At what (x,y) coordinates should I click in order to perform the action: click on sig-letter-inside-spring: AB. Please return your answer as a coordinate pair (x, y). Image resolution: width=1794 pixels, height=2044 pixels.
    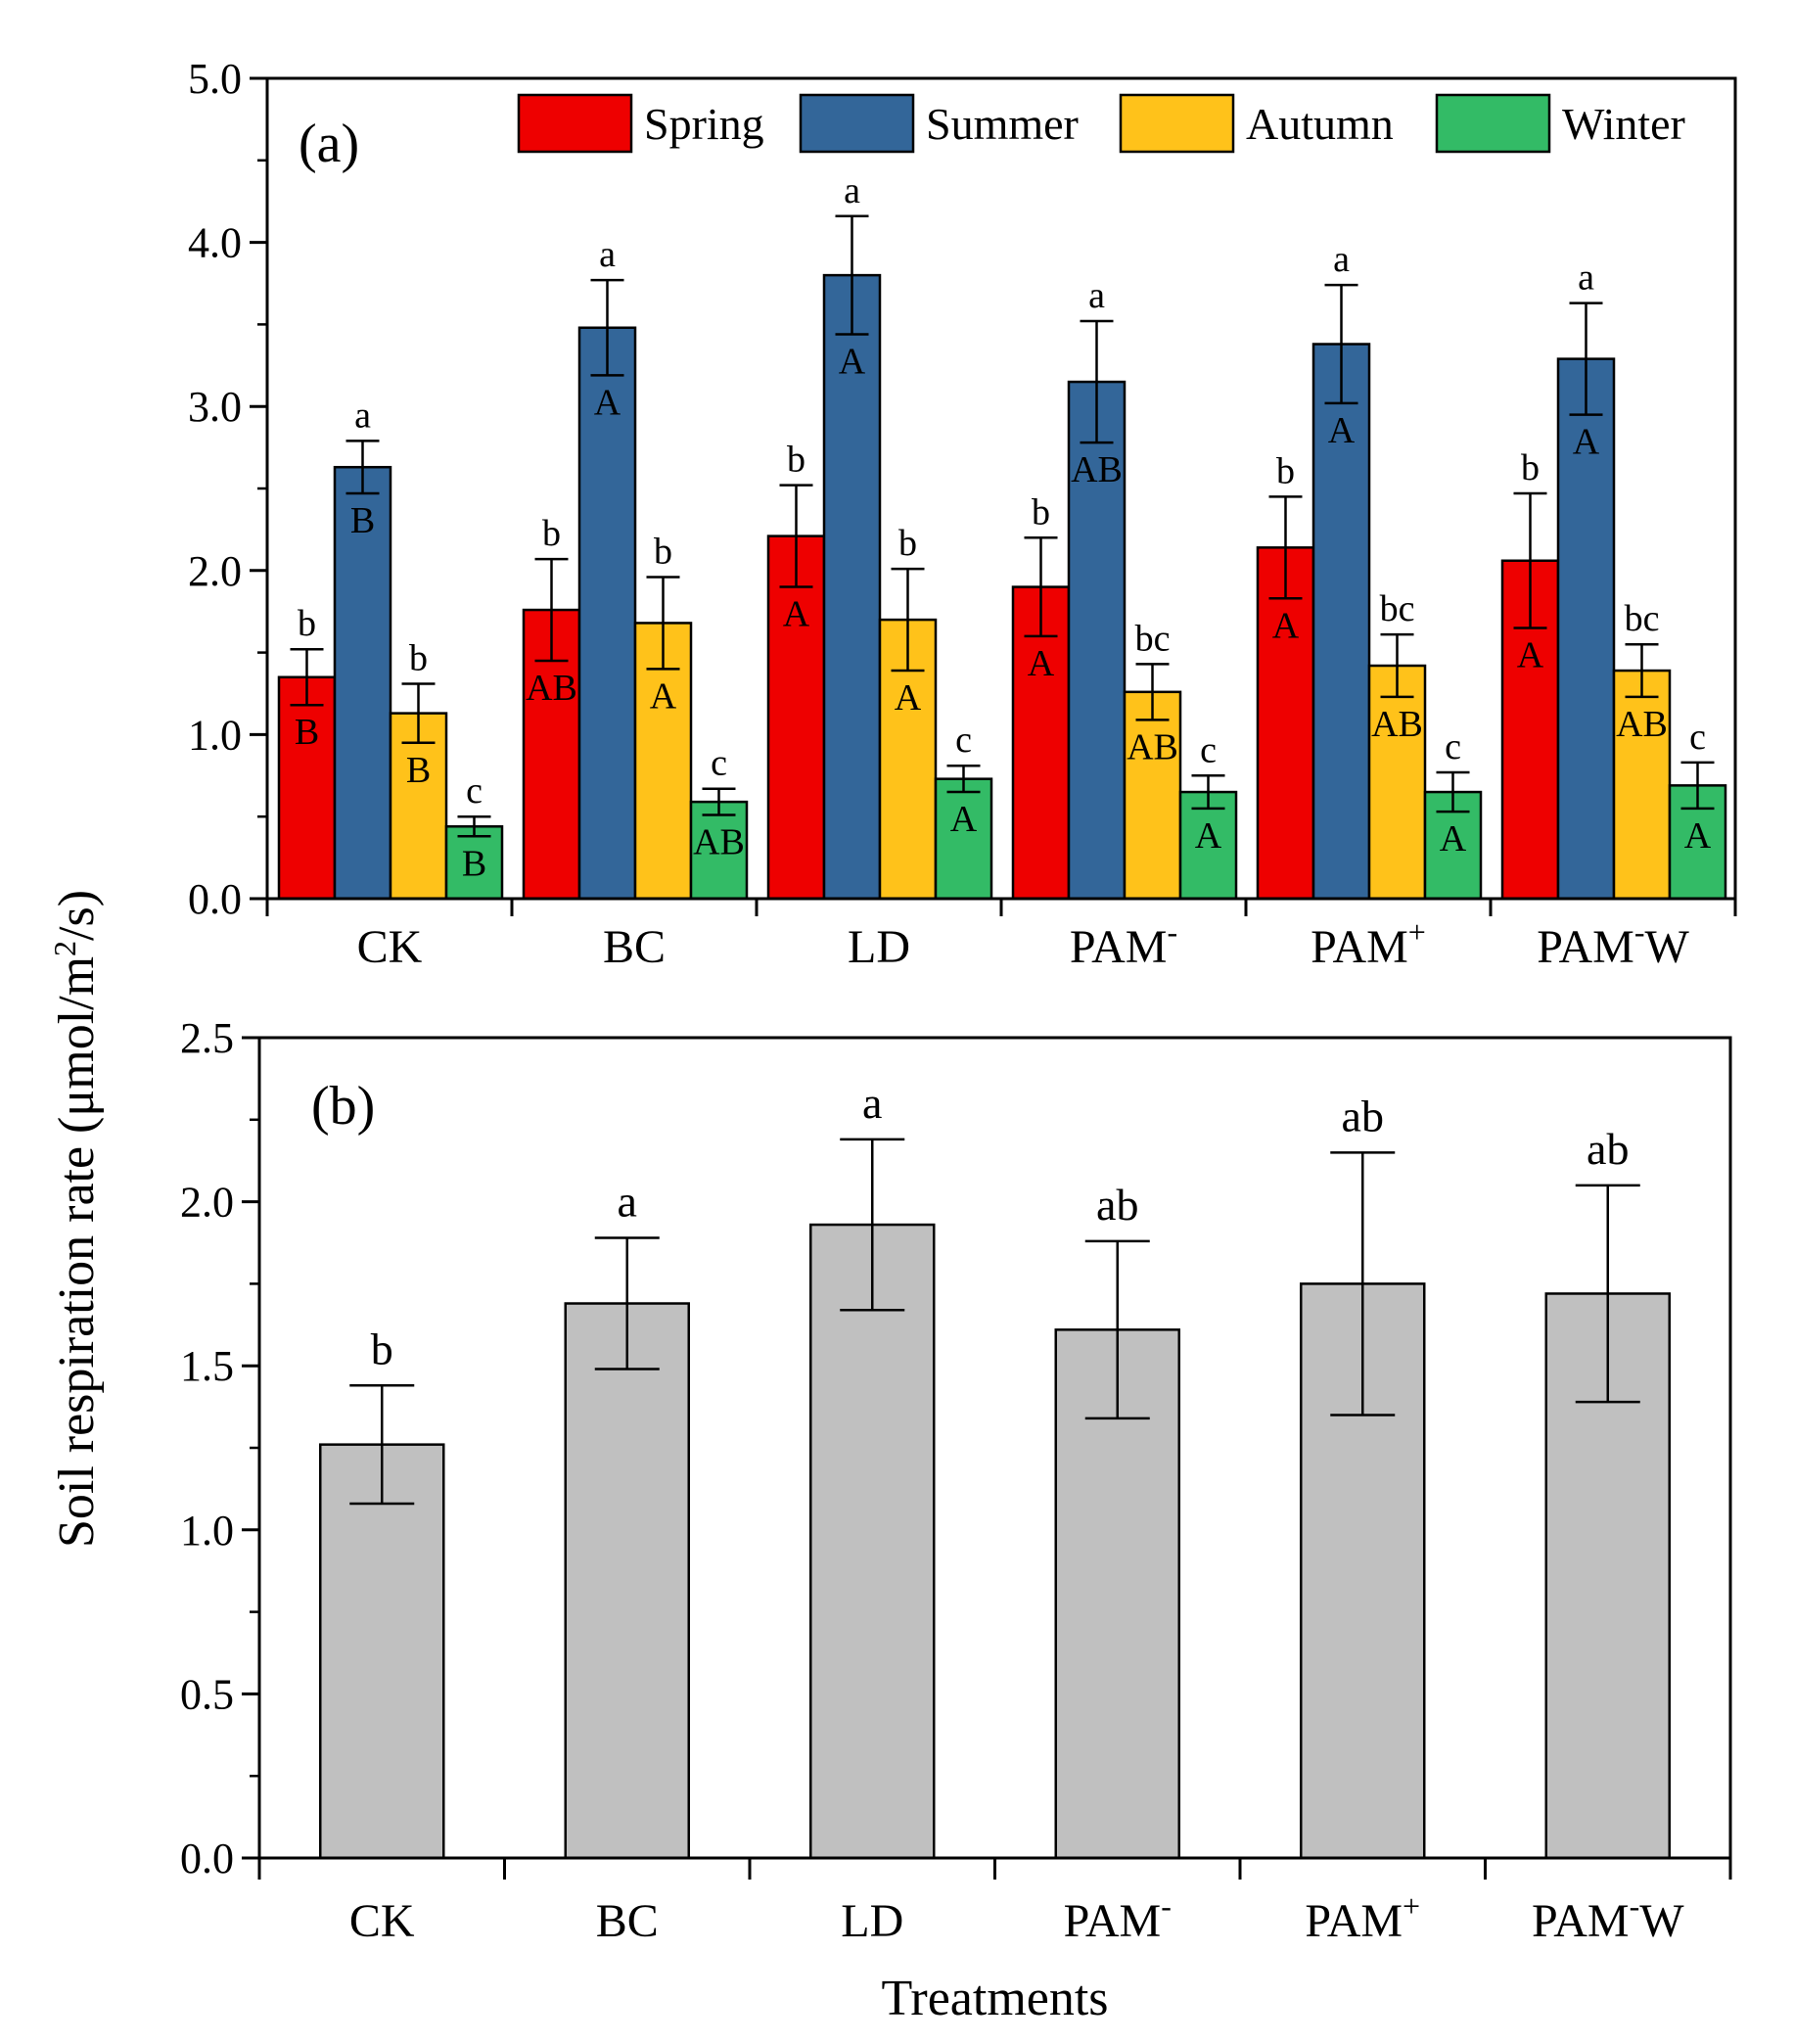
    Looking at the image, I should click on (551, 688).